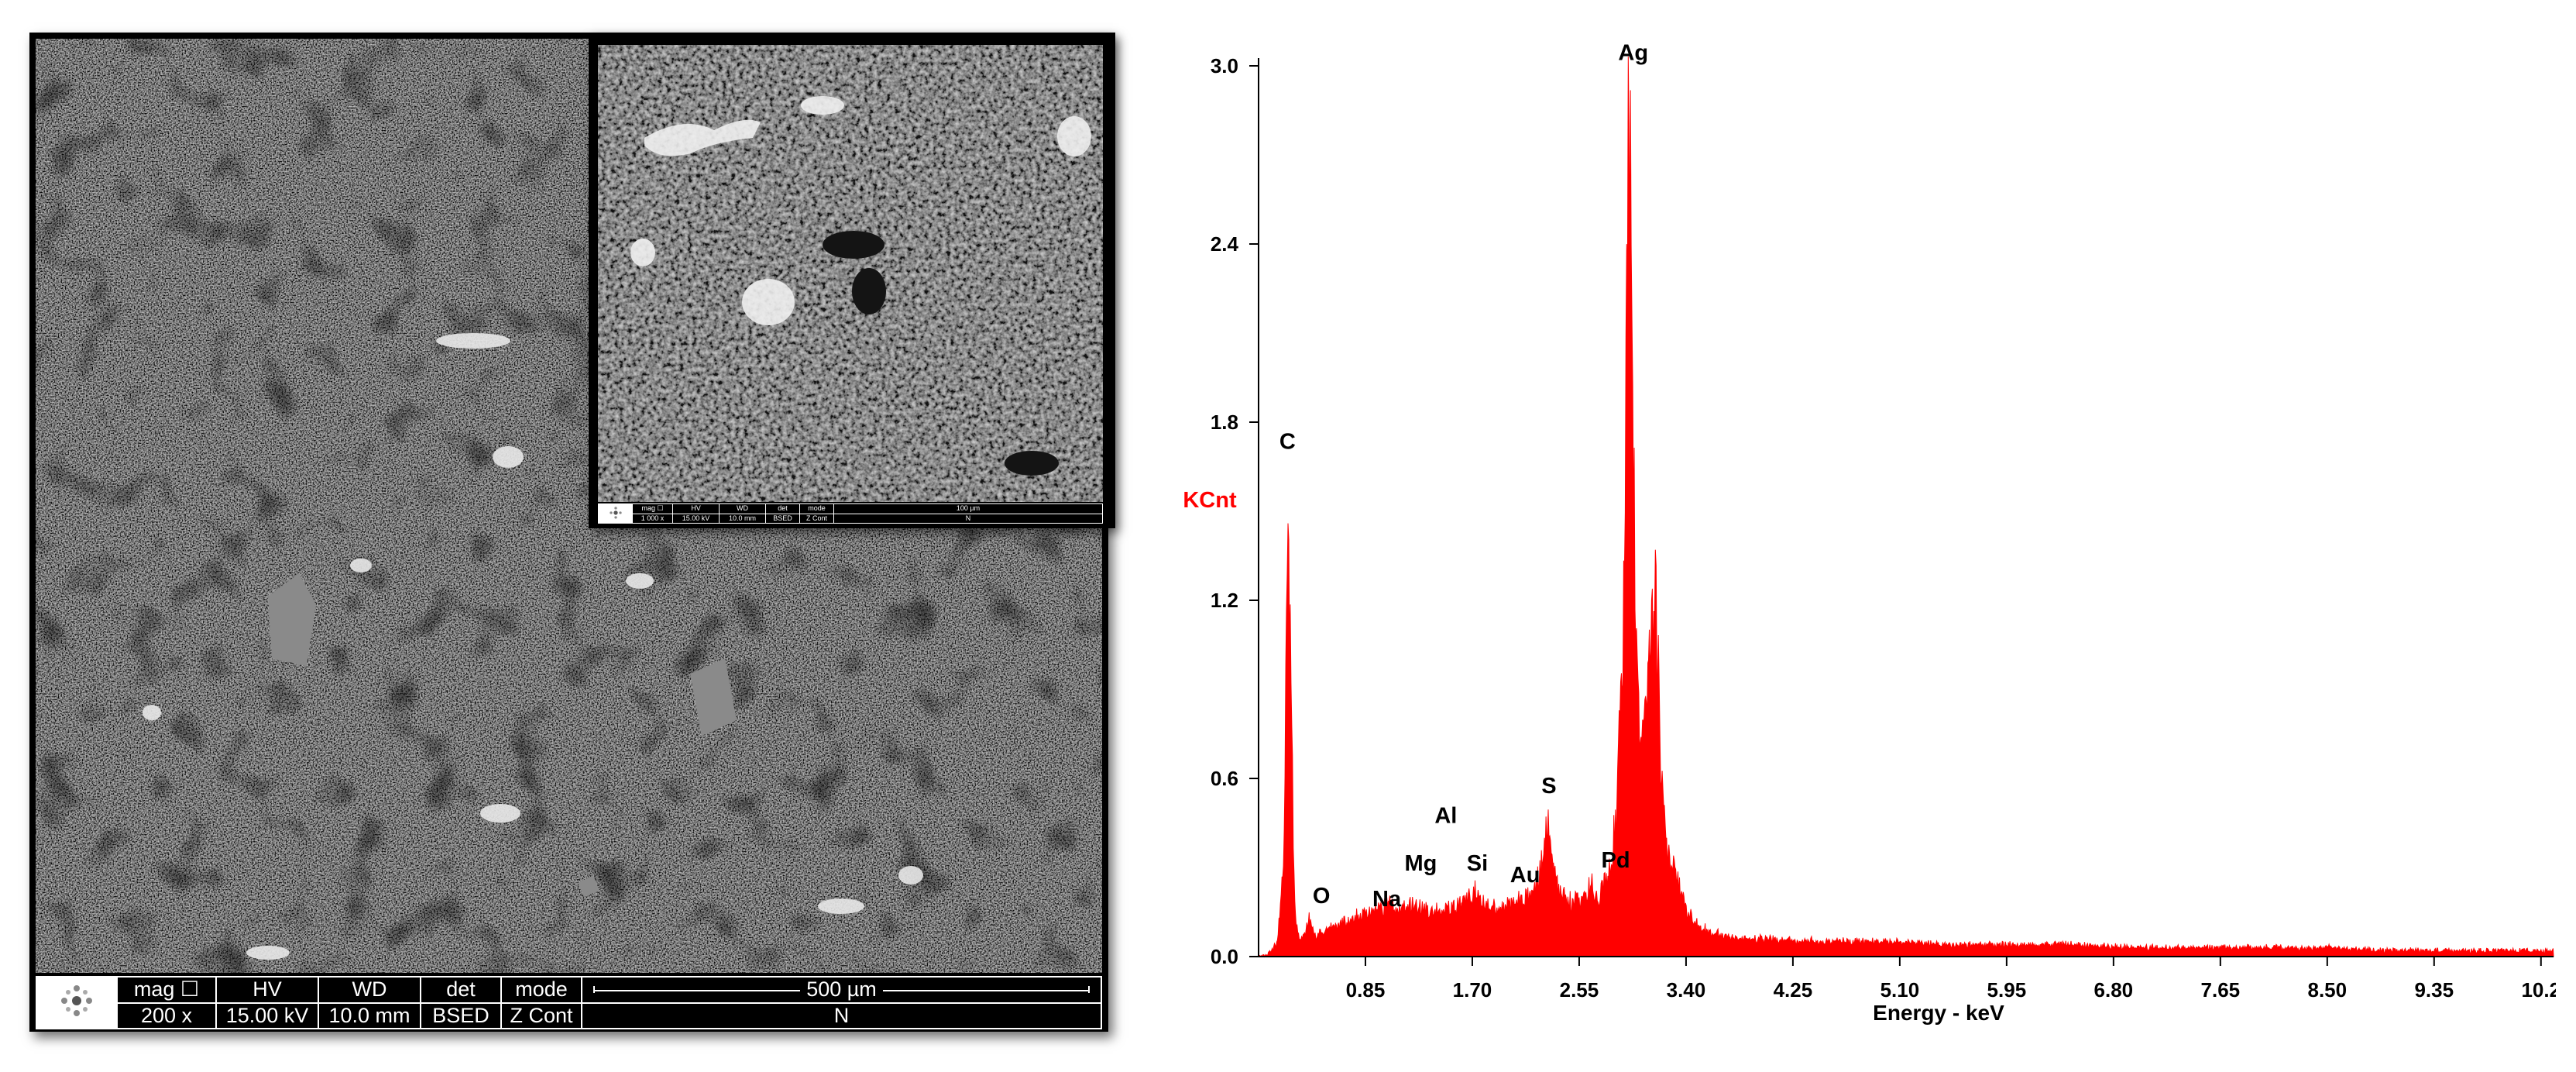 This screenshot has height=1072, width=2576. Describe the element at coordinates (1579, 990) in the screenshot. I see `x-tick-label: 2.55` at that location.